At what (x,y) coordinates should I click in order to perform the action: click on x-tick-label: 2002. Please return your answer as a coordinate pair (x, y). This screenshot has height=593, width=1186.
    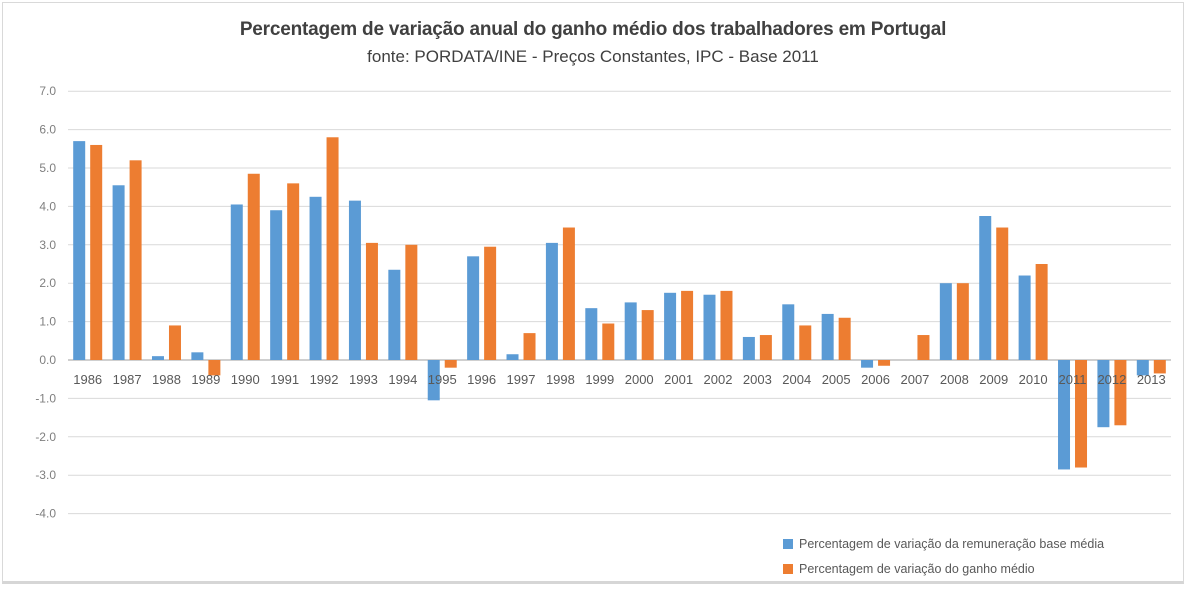
    Looking at the image, I should click on (718, 379).